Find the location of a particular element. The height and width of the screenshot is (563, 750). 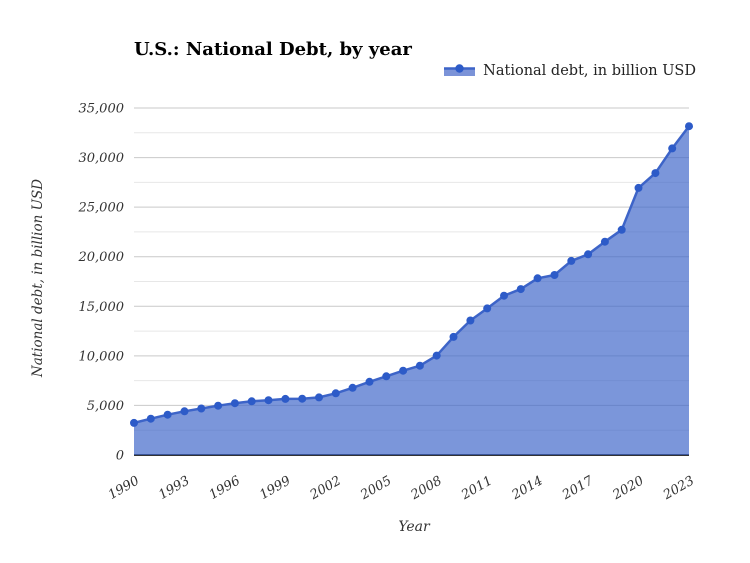

y-axis-title: National debt, in billion USD is located at coordinates (38, 278).